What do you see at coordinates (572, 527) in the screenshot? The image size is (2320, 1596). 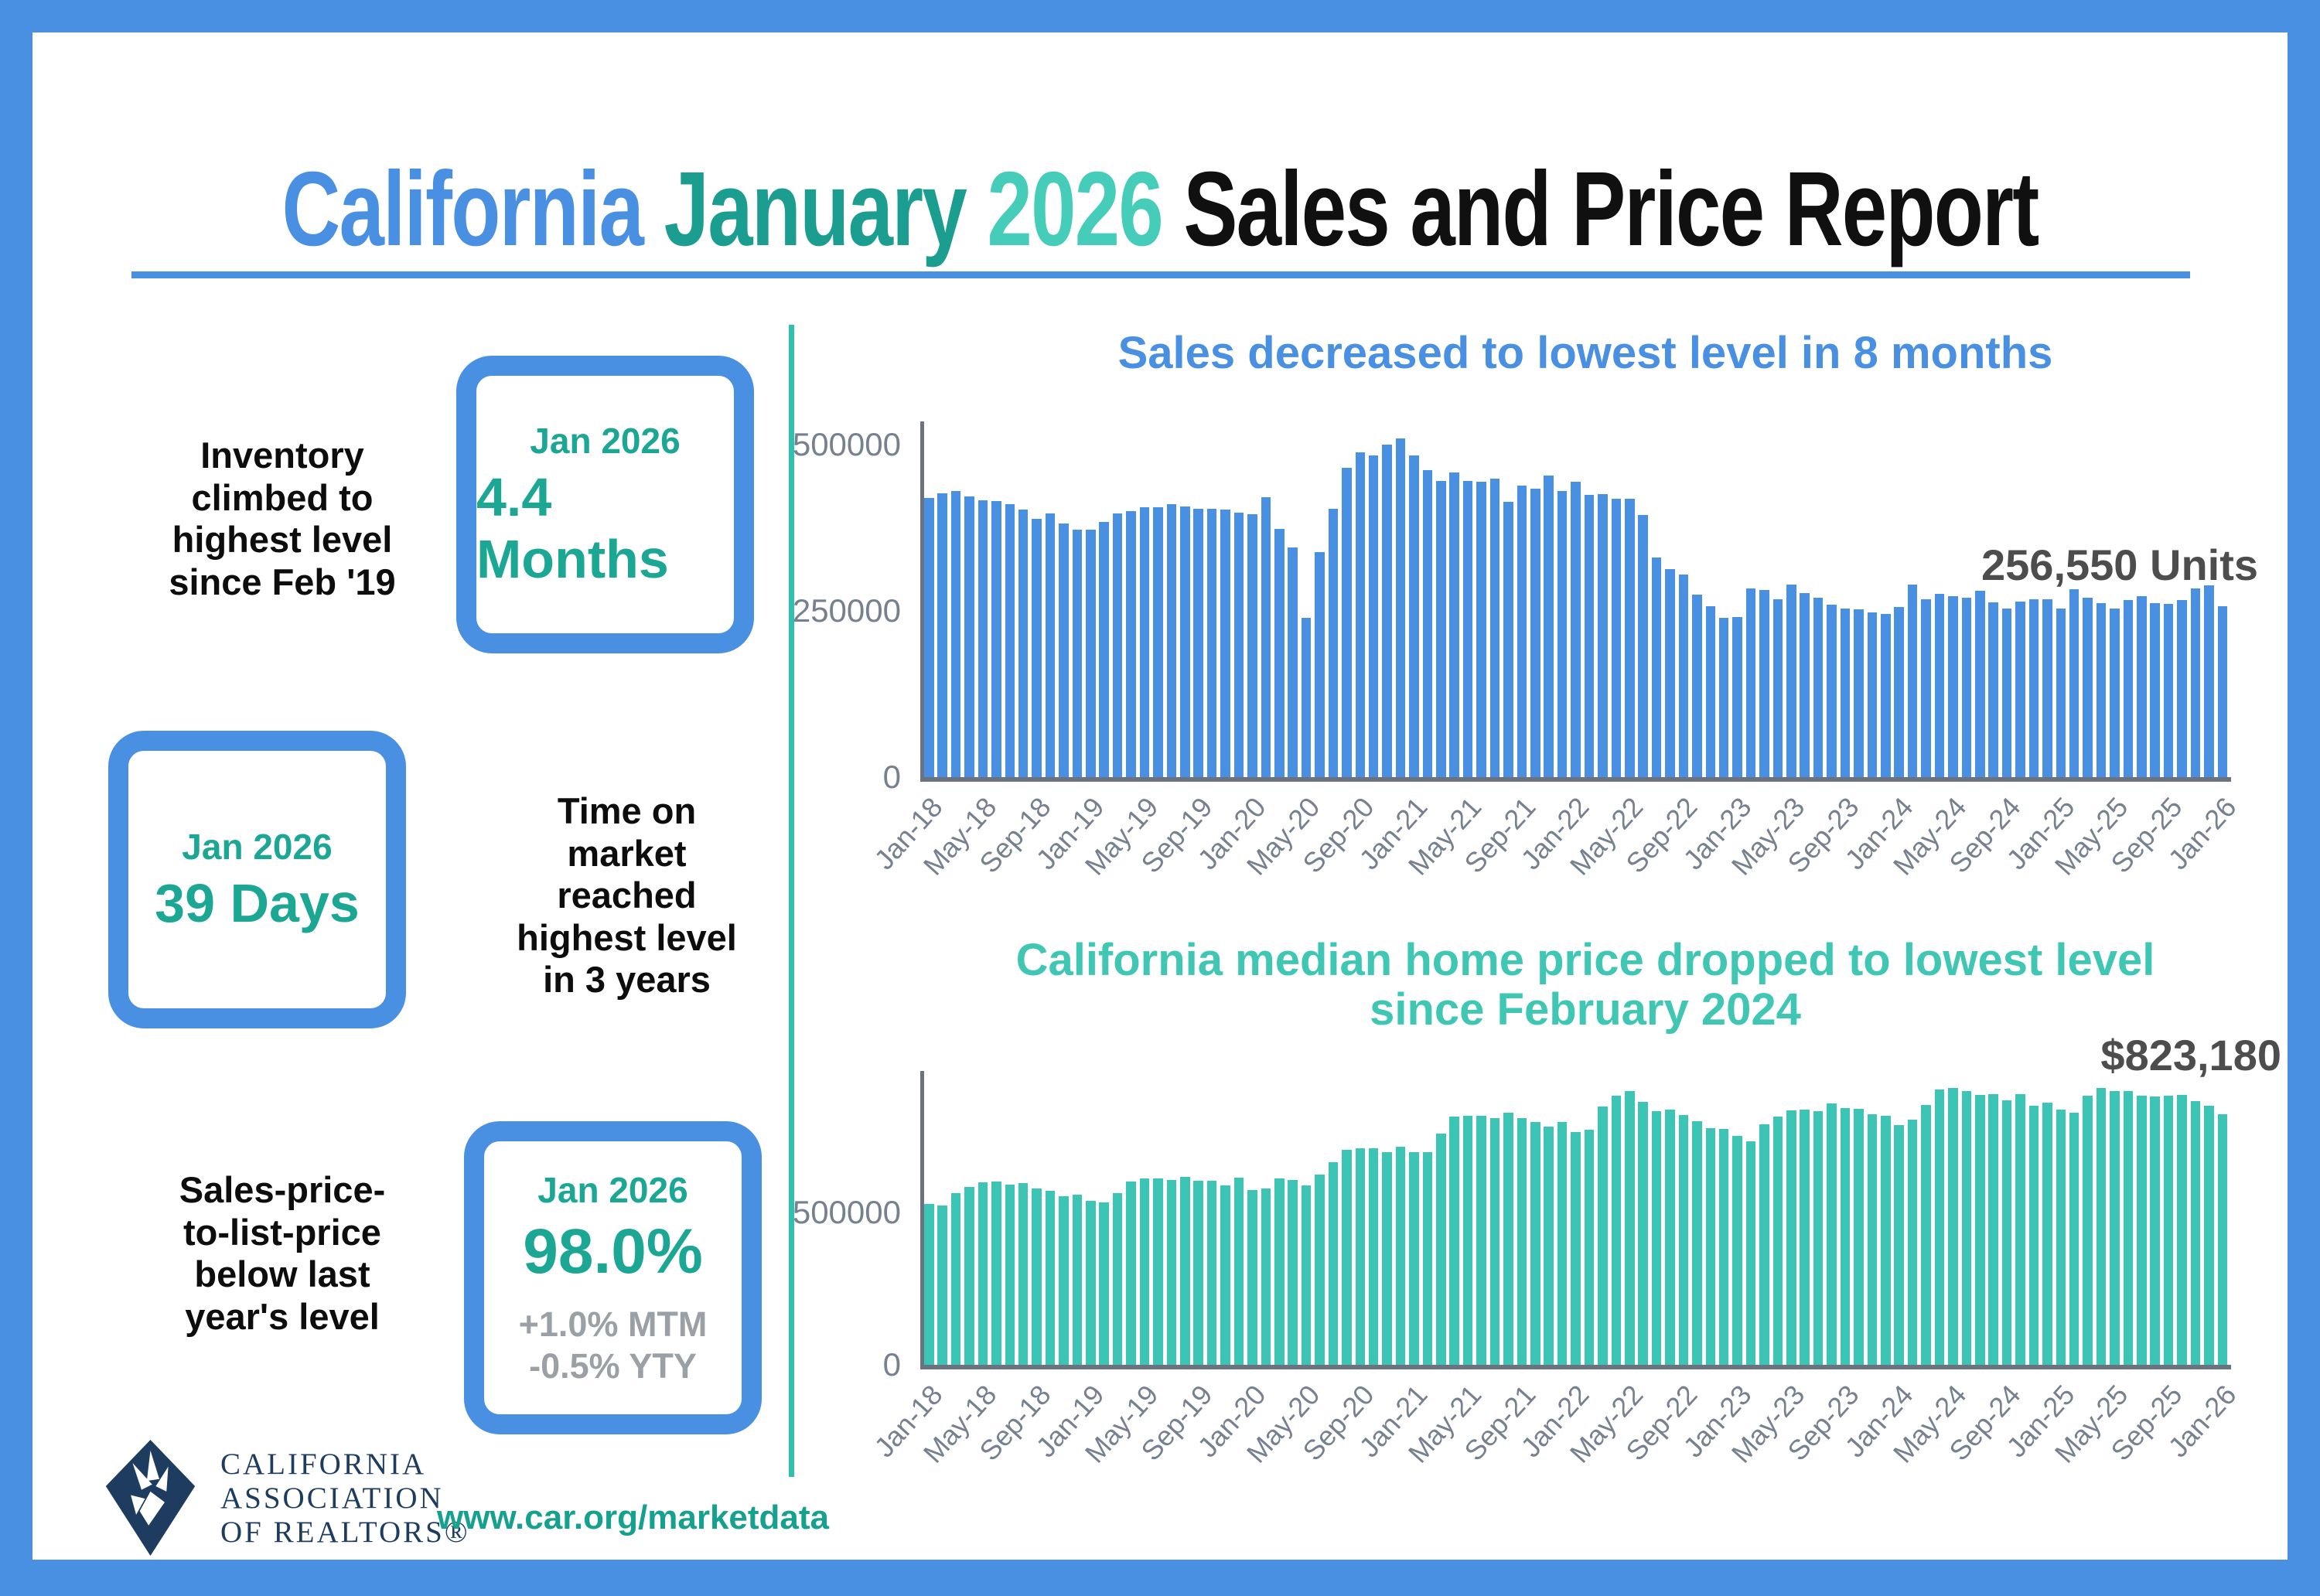 I see `stat-inventory-value: 4.4 Months` at bounding box center [572, 527].